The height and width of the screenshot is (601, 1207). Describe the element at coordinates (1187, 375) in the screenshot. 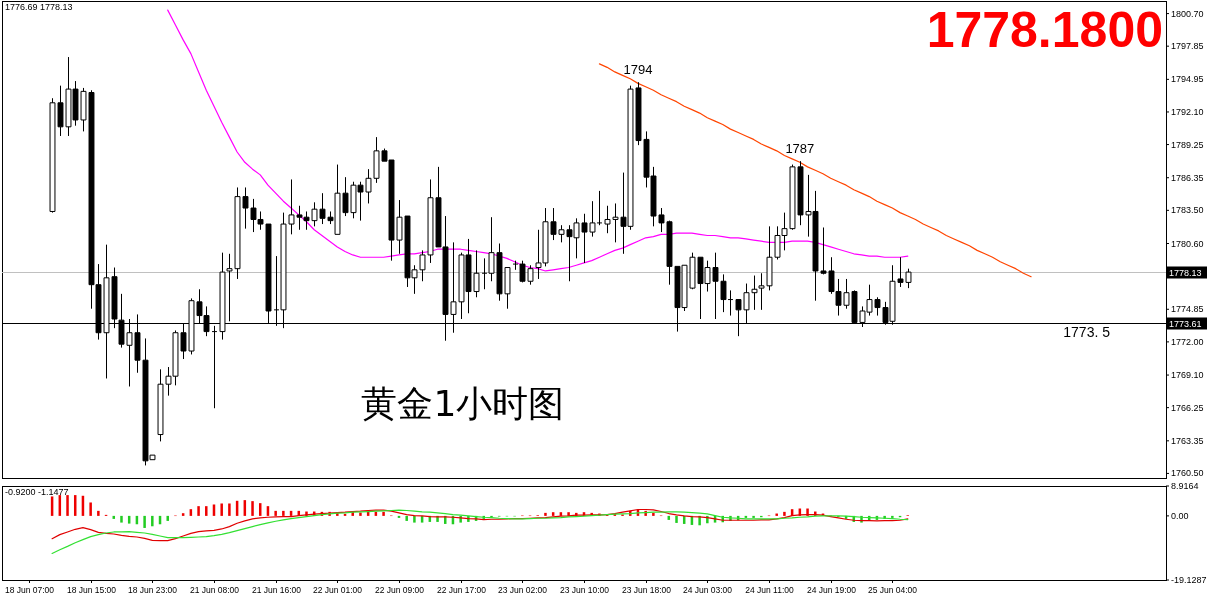

I see `y-tick-label: 1769.10` at that location.